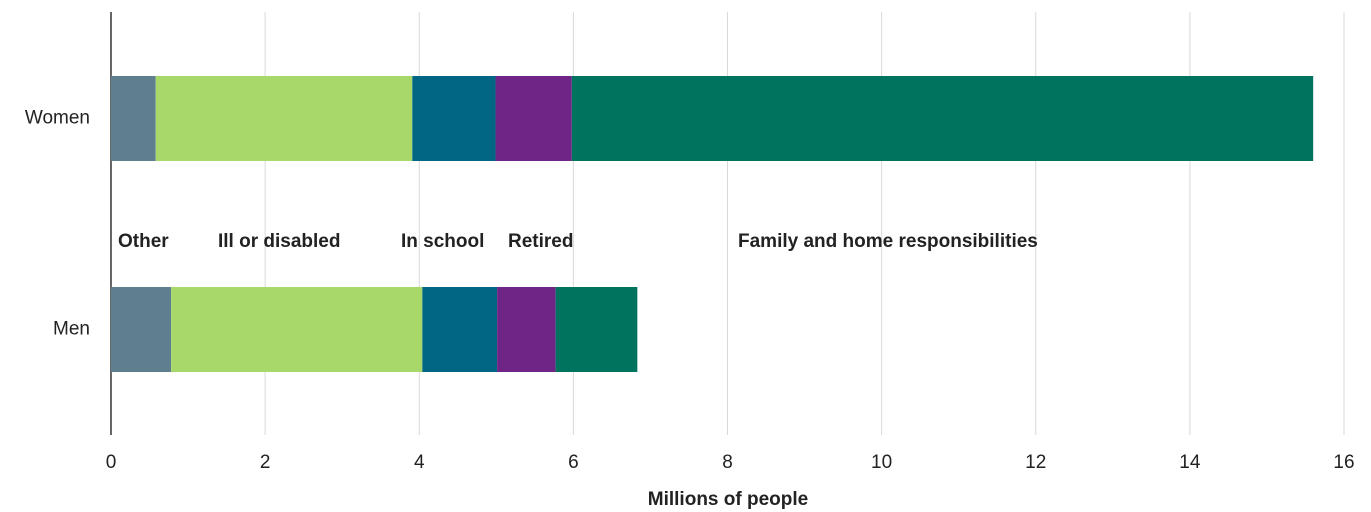 This screenshot has width=1371, height=512. I want to click on x-tick-label: 12, so click(1035, 462).